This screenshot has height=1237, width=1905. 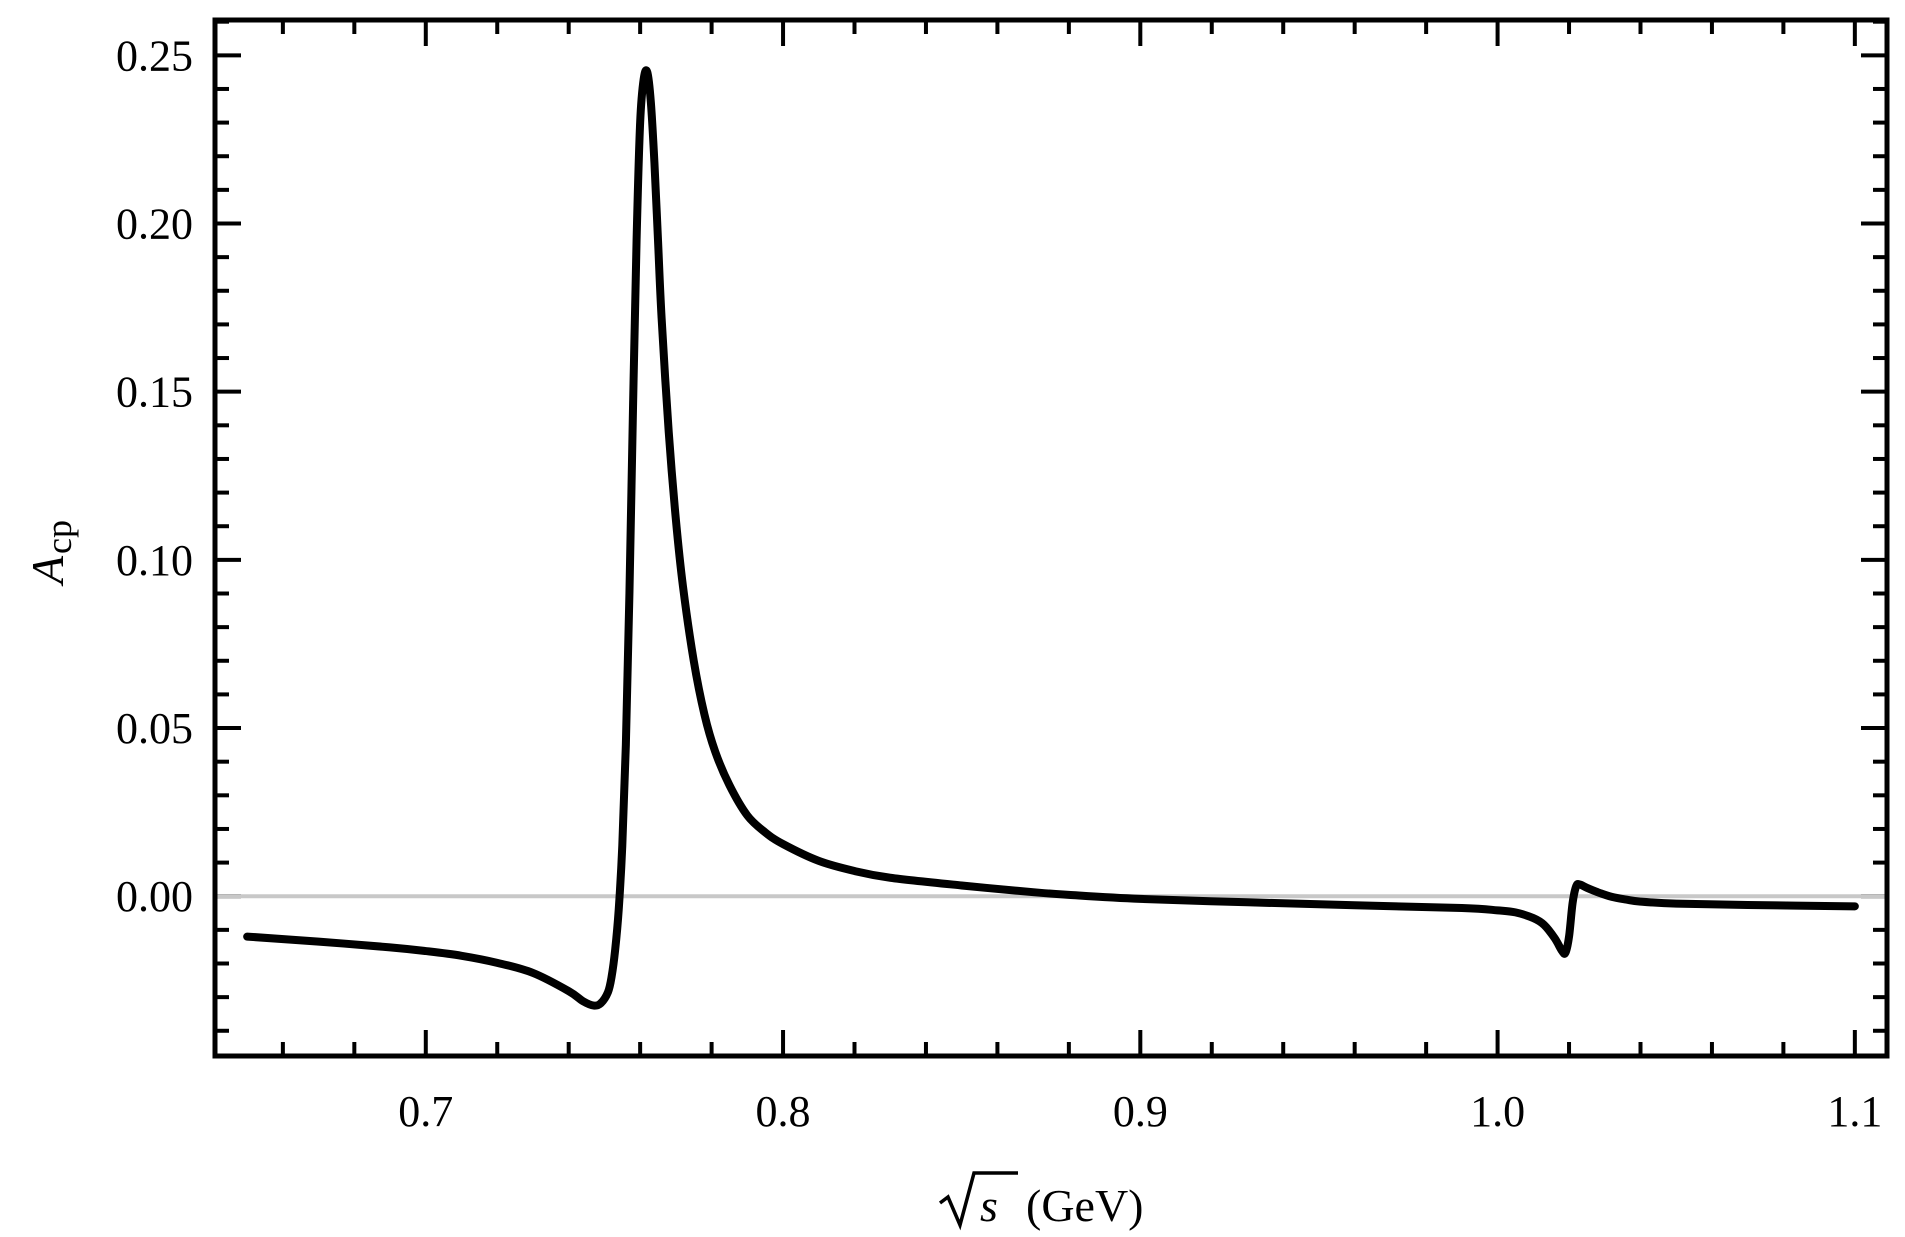 I want to click on x-axis-unit: (GeV), so click(x=1085, y=1205).